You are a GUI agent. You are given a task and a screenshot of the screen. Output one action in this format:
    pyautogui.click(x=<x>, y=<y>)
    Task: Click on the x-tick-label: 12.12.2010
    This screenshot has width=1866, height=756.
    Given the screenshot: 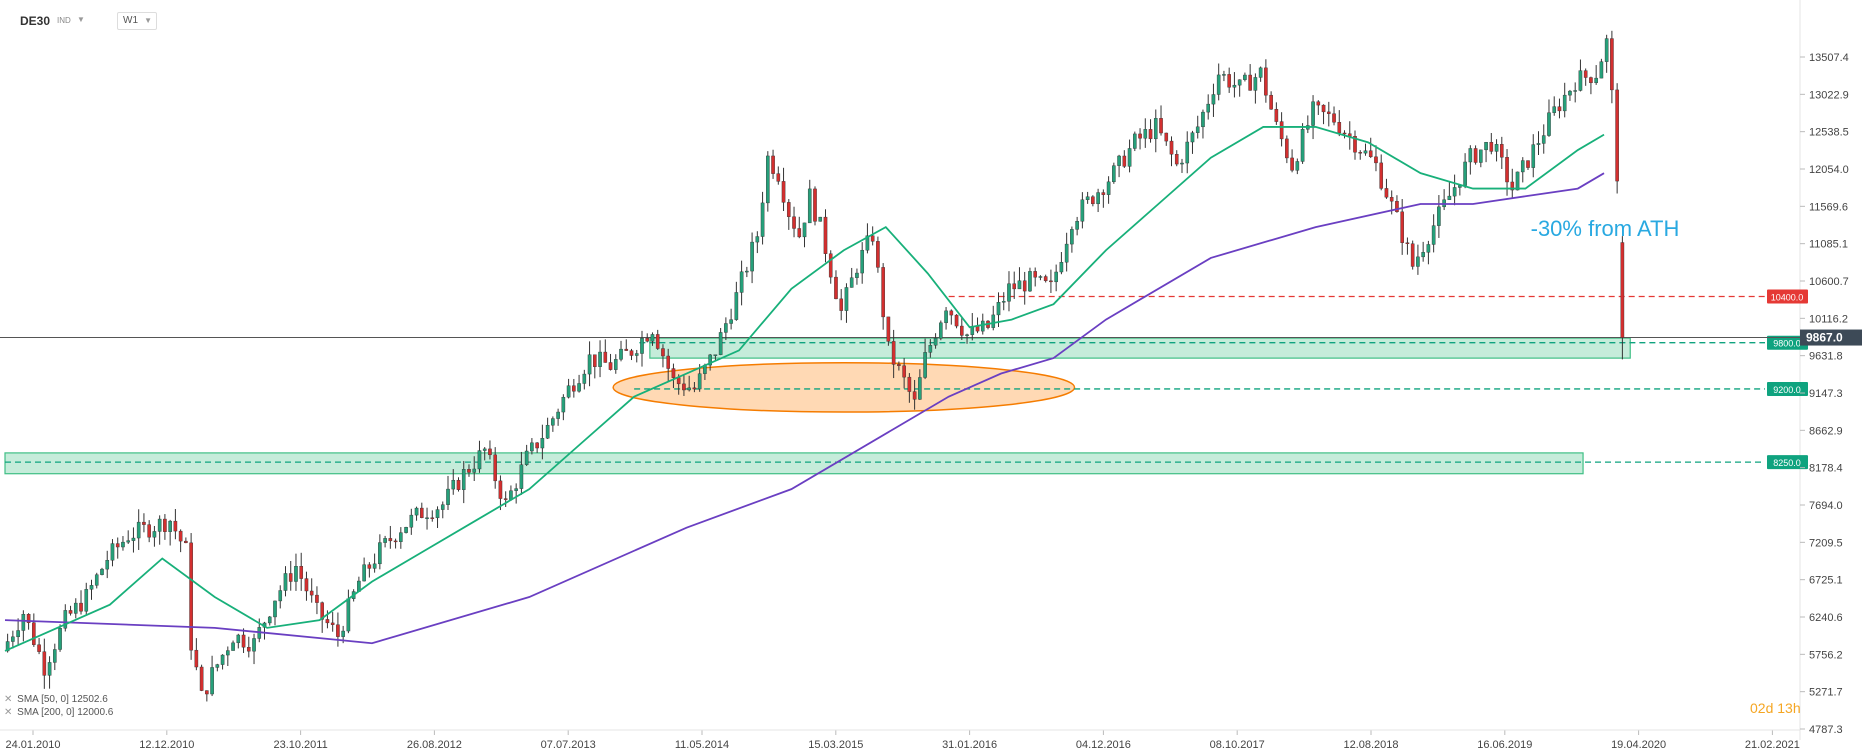 What is the action you would take?
    pyautogui.click(x=166, y=745)
    